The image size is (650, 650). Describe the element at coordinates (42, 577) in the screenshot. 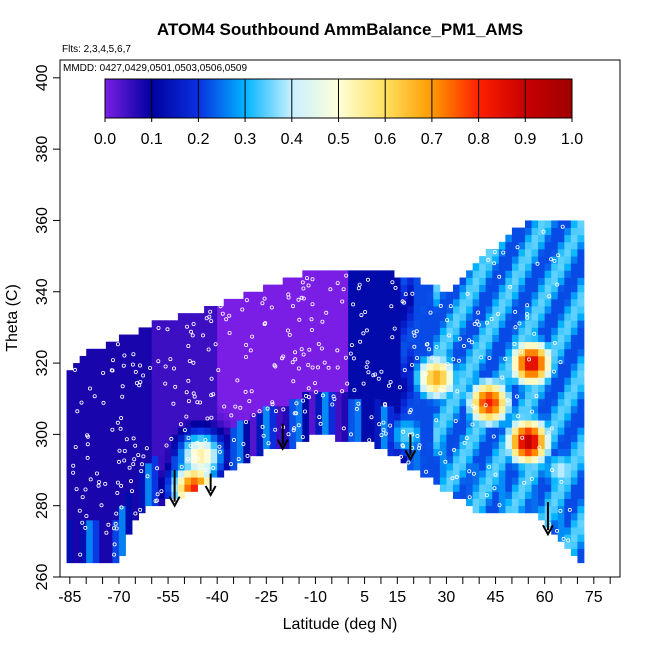

I see `y-tick-label: 260` at that location.